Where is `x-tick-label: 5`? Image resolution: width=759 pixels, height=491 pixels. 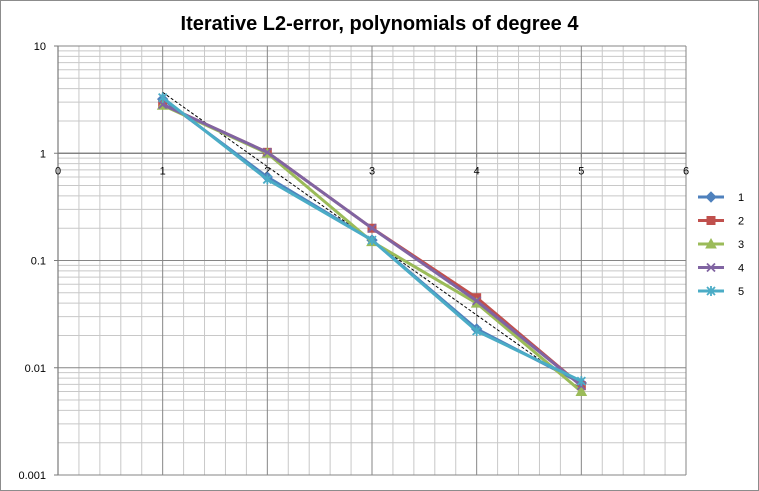 x-tick-label: 5 is located at coordinates (581, 171).